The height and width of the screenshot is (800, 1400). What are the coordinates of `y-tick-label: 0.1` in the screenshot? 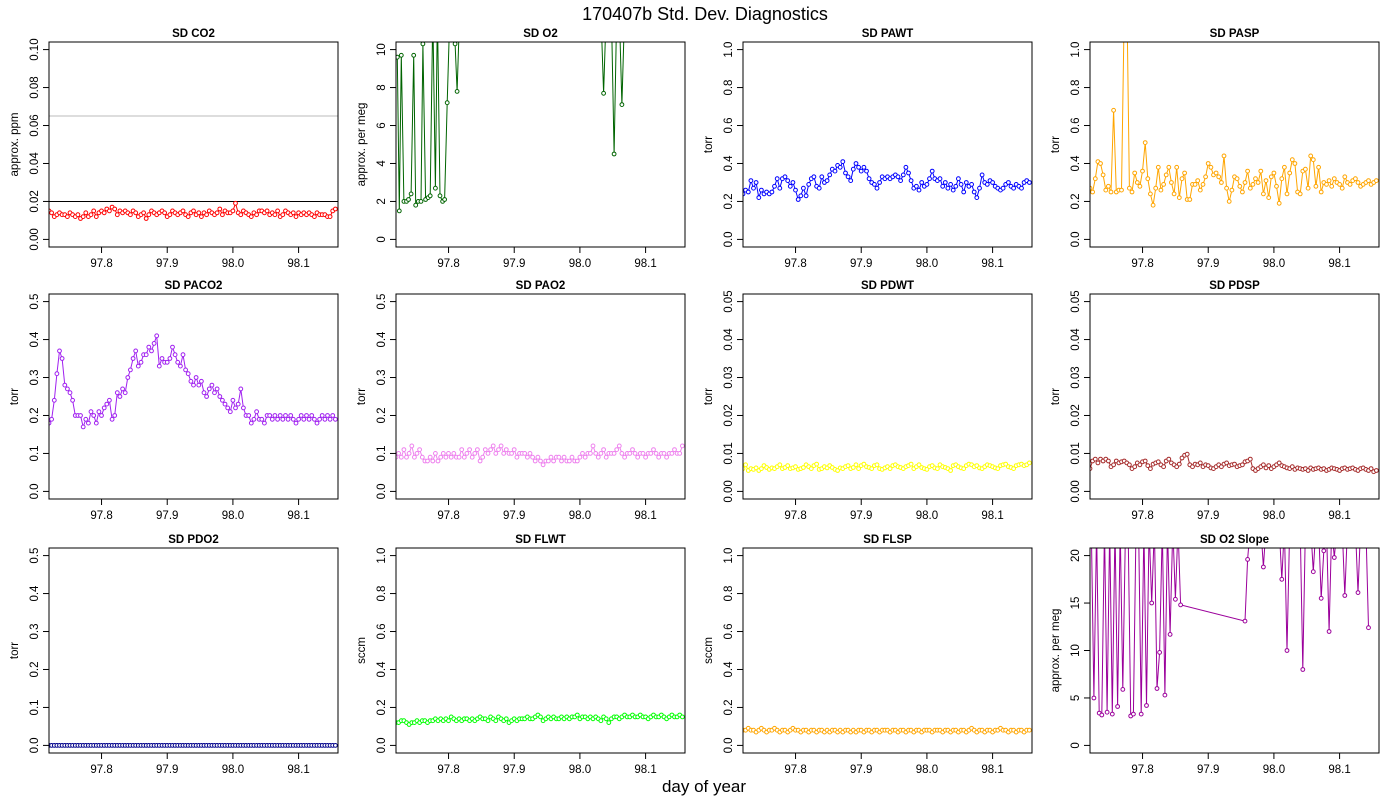 It's located at (35, 453).